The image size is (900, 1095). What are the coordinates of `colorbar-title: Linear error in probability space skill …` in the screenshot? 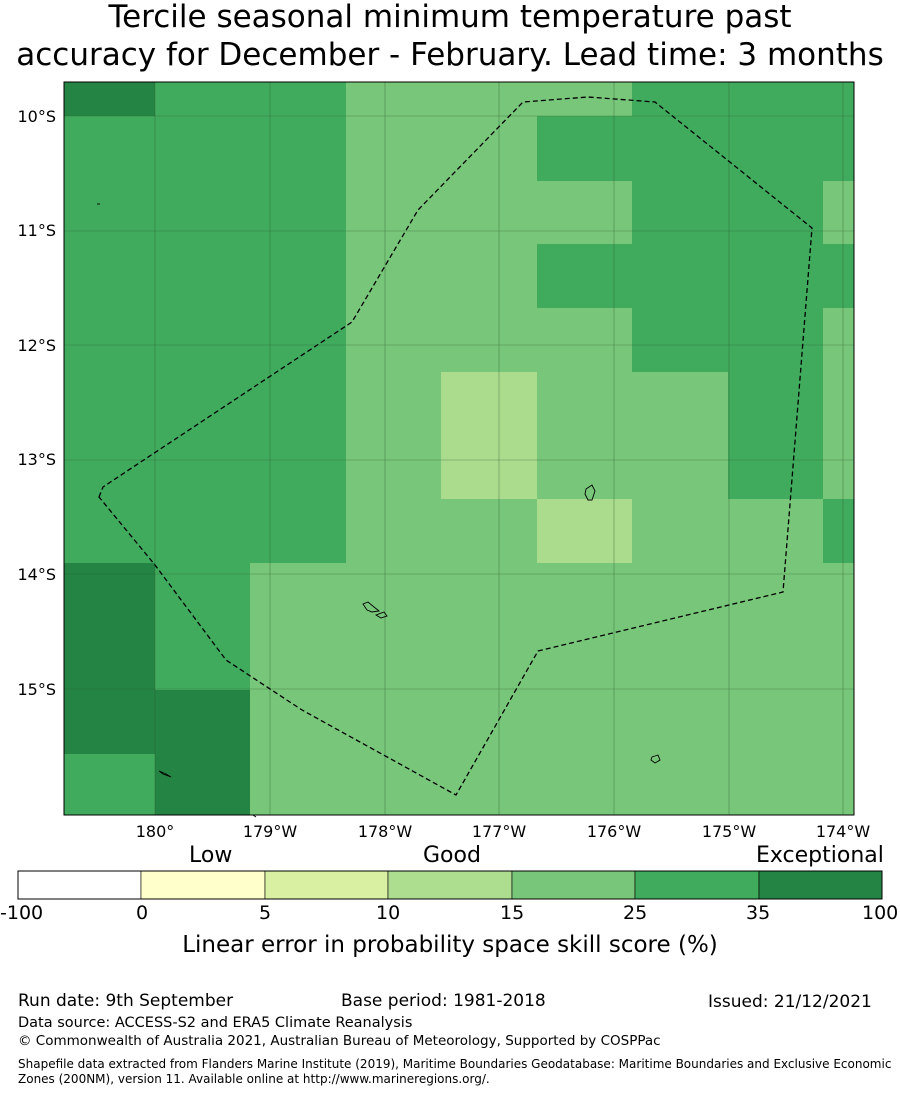 It's located at (450, 945).